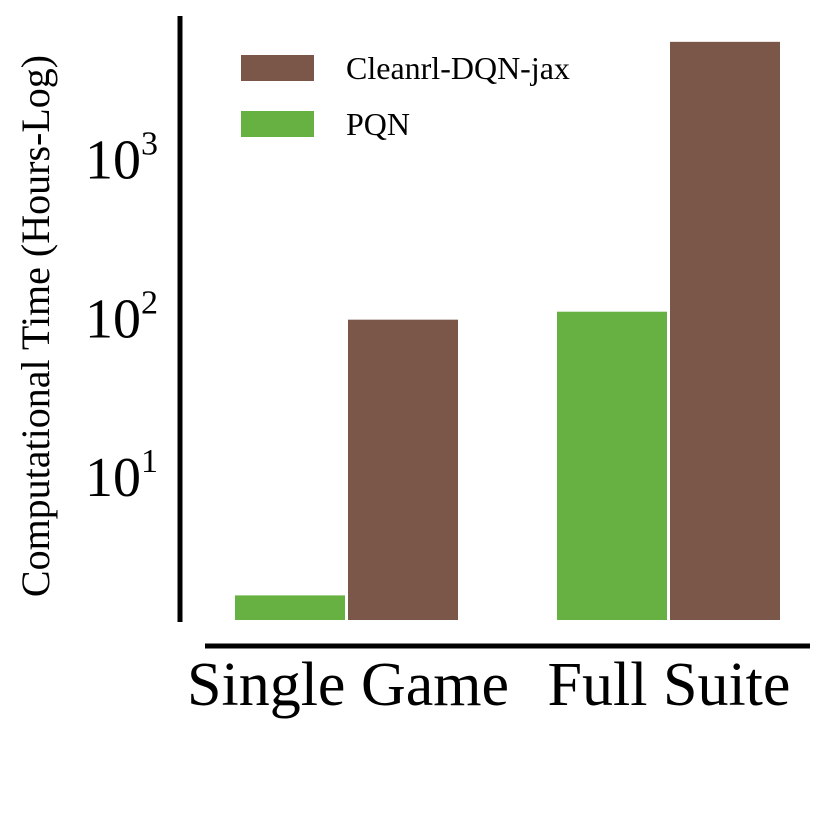 The image size is (829, 821). I want to click on x-tick-label: Full Suite, so click(669, 685).